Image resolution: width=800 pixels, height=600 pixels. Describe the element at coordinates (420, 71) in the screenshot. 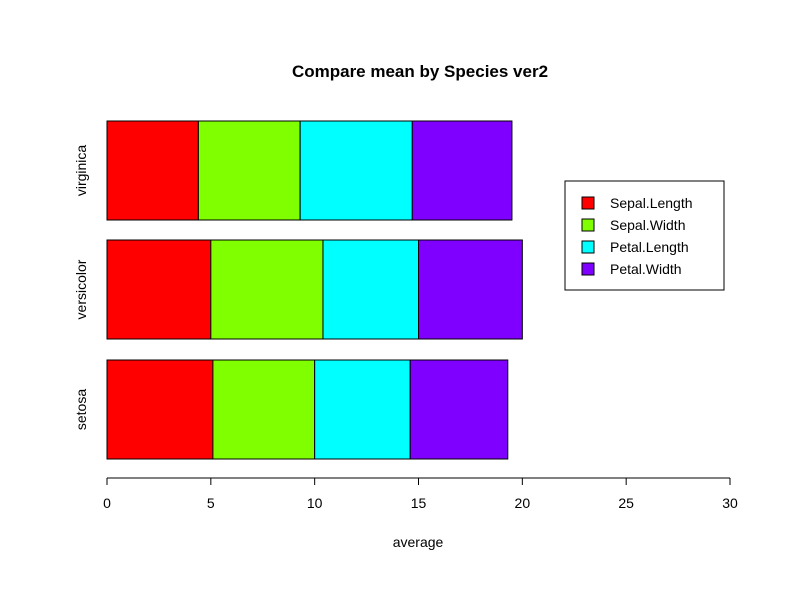

I see `chart-title: Compare mean by Species ver2` at that location.